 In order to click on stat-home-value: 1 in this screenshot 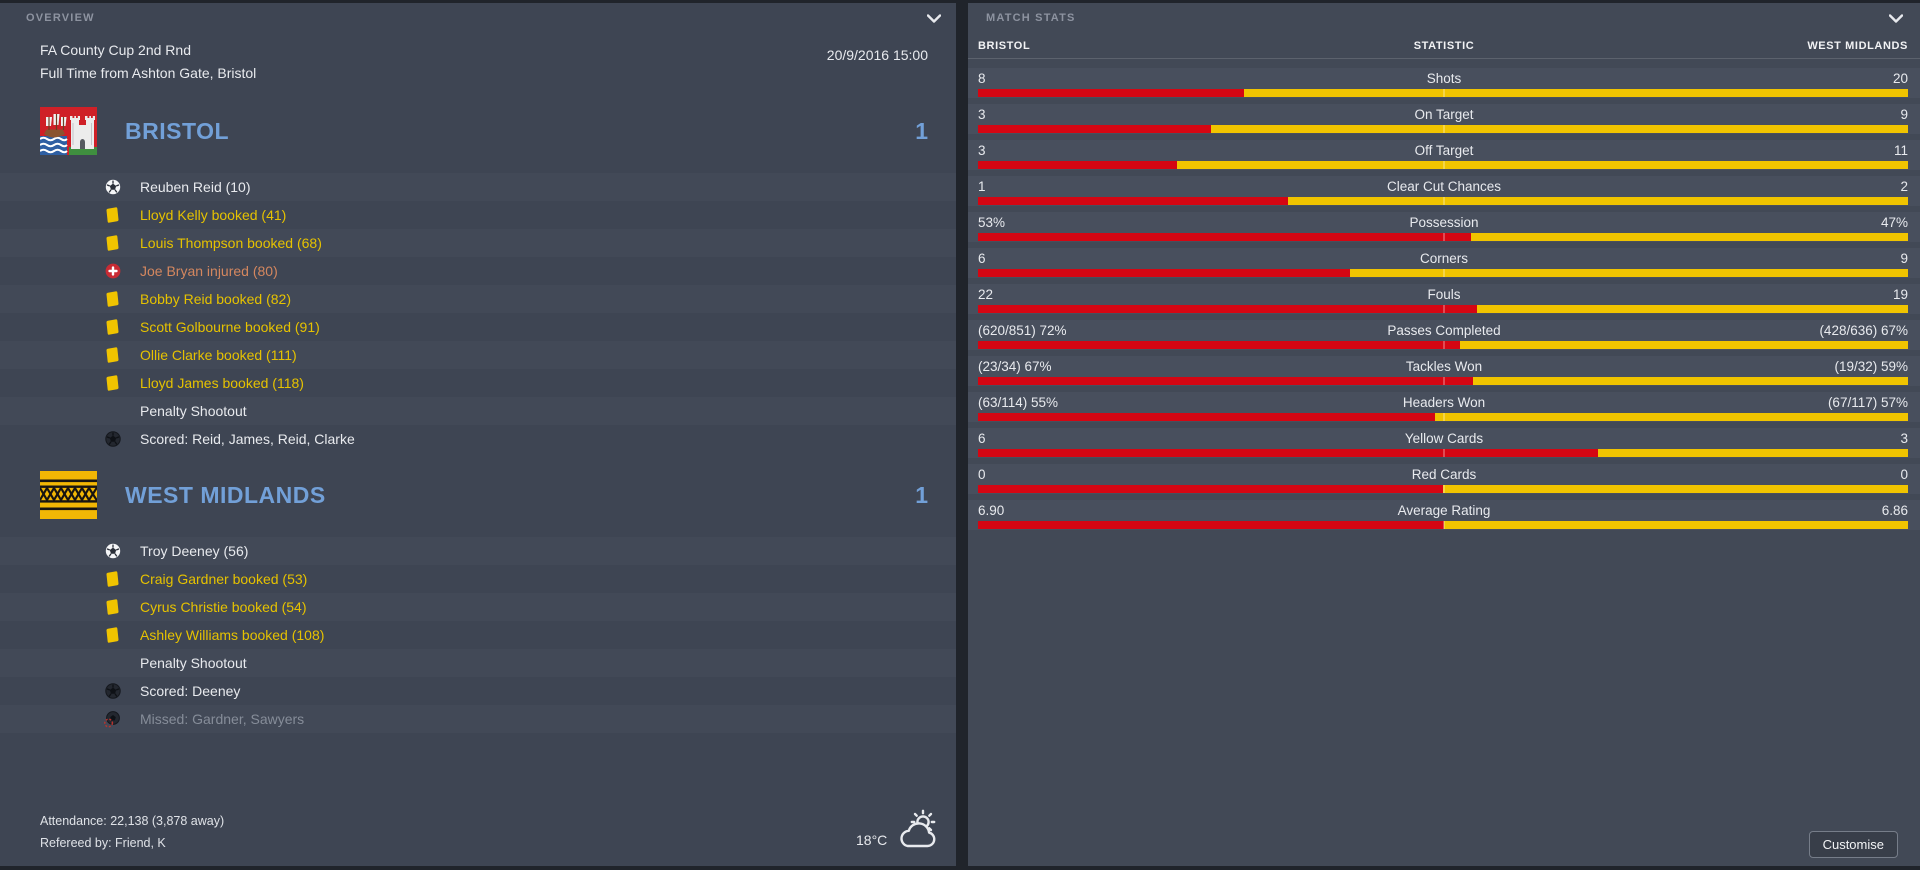, I will do `click(982, 186)`.